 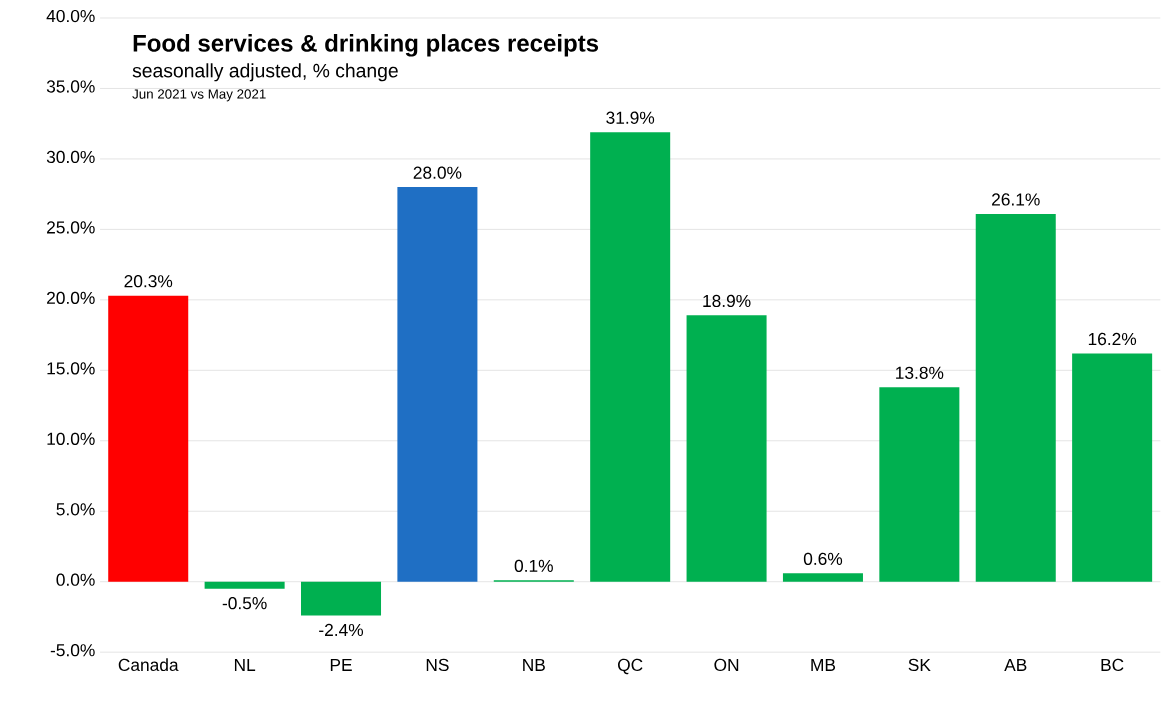 I want to click on x-tick-label: SK, so click(x=919, y=665).